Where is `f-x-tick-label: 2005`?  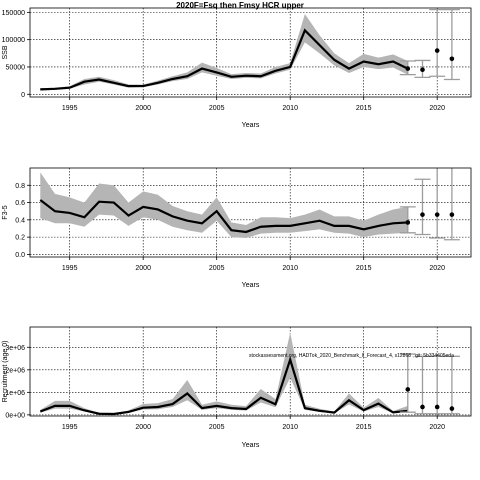 f-x-tick-label: 2005 is located at coordinates (217, 268).